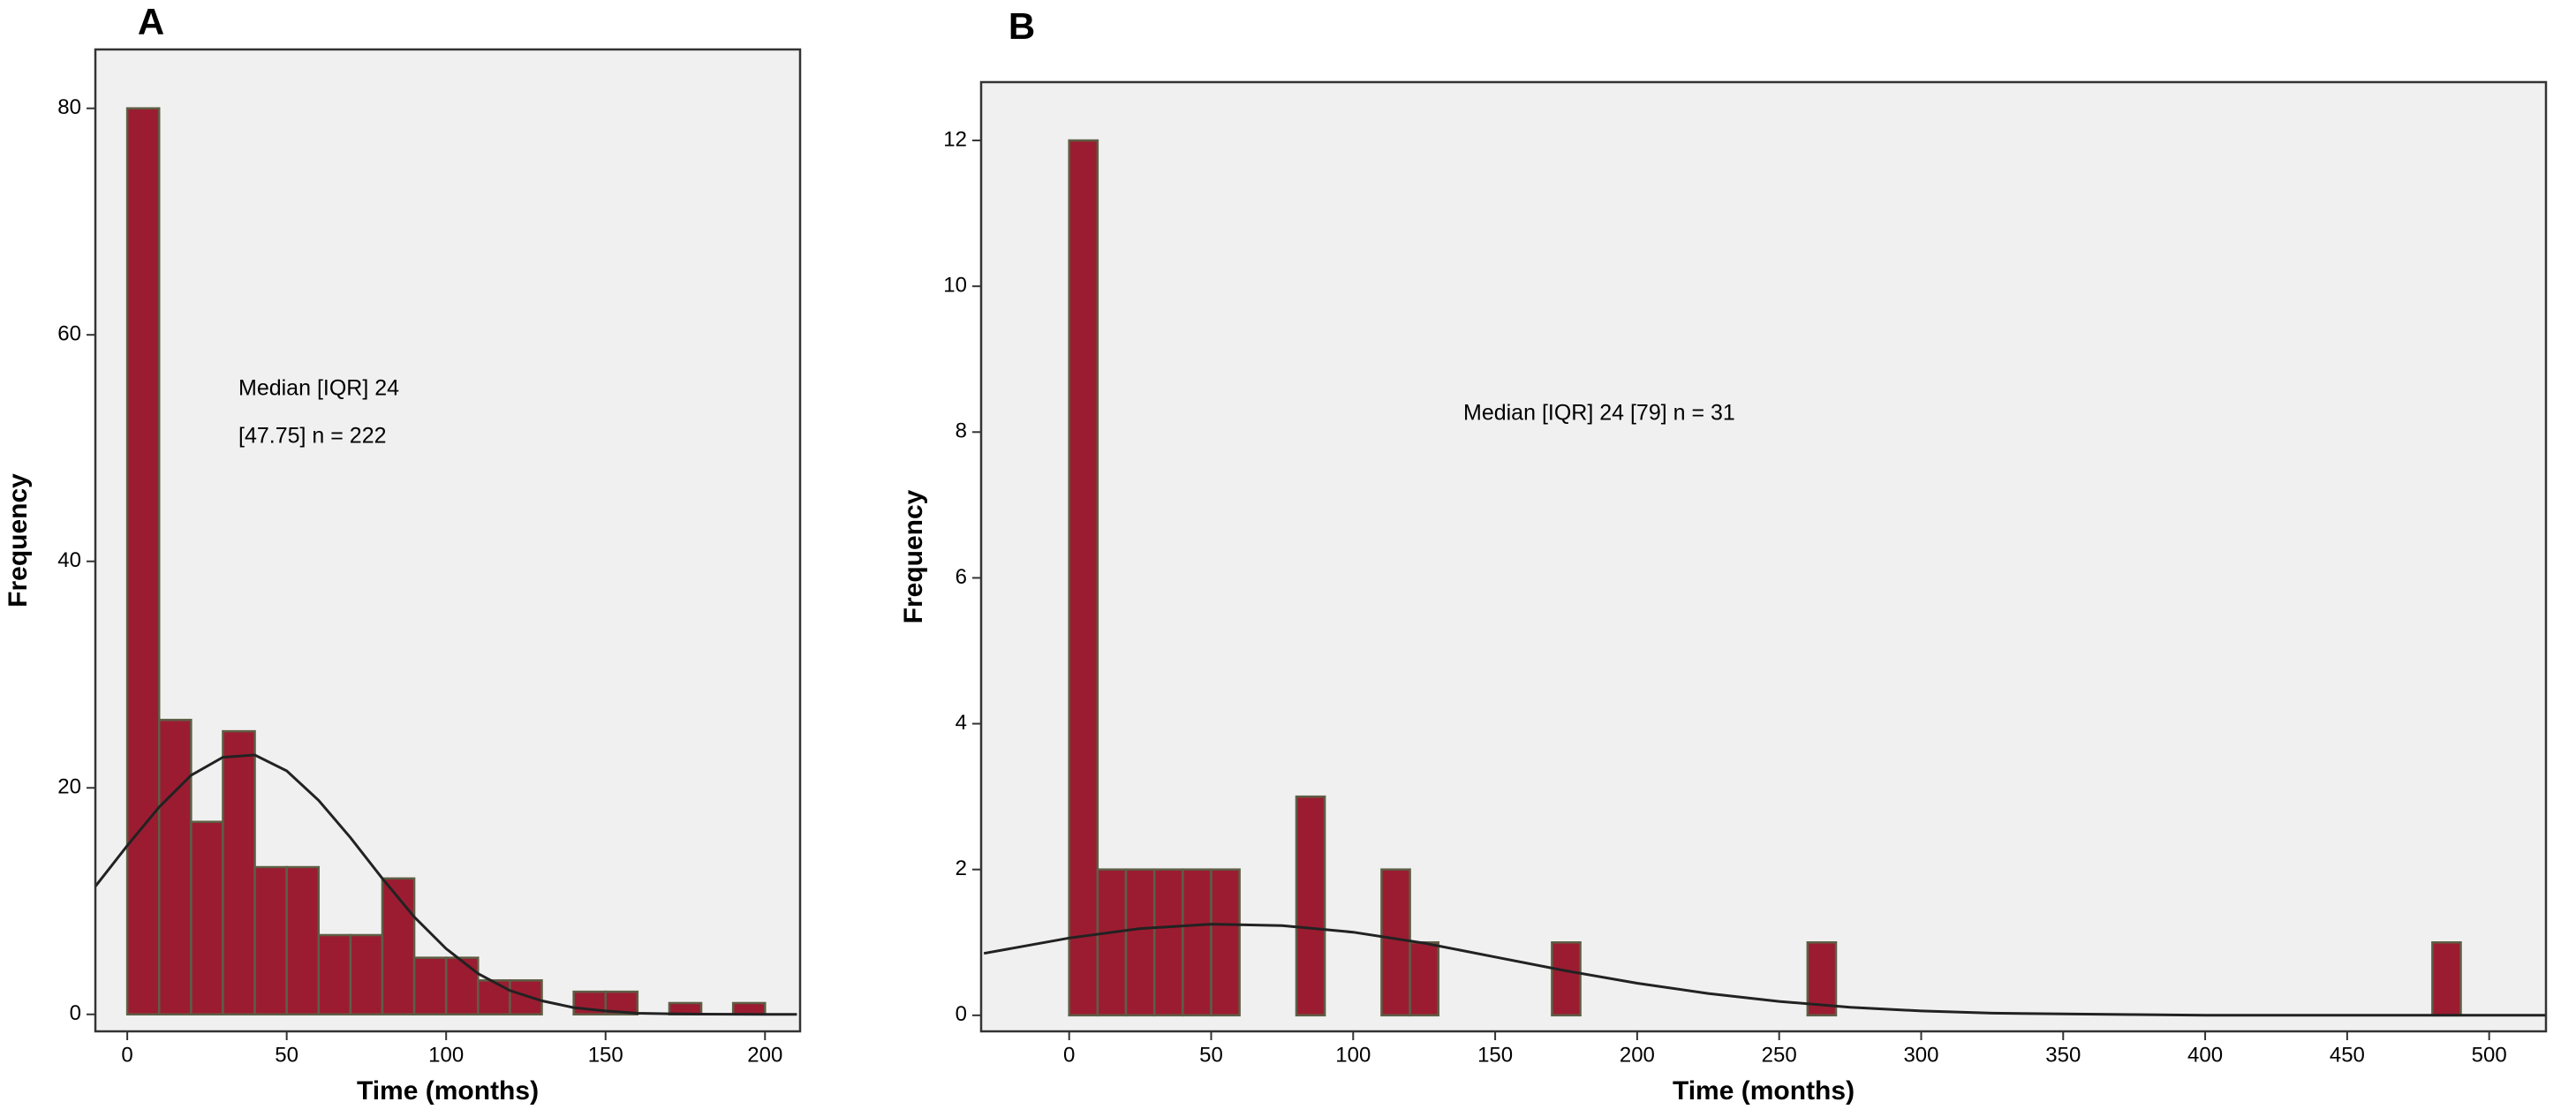 This screenshot has height=1117, width=2576. What do you see at coordinates (955, 139) in the screenshot?
I see `y-tick-label: 12` at bounding box center [955, 139].